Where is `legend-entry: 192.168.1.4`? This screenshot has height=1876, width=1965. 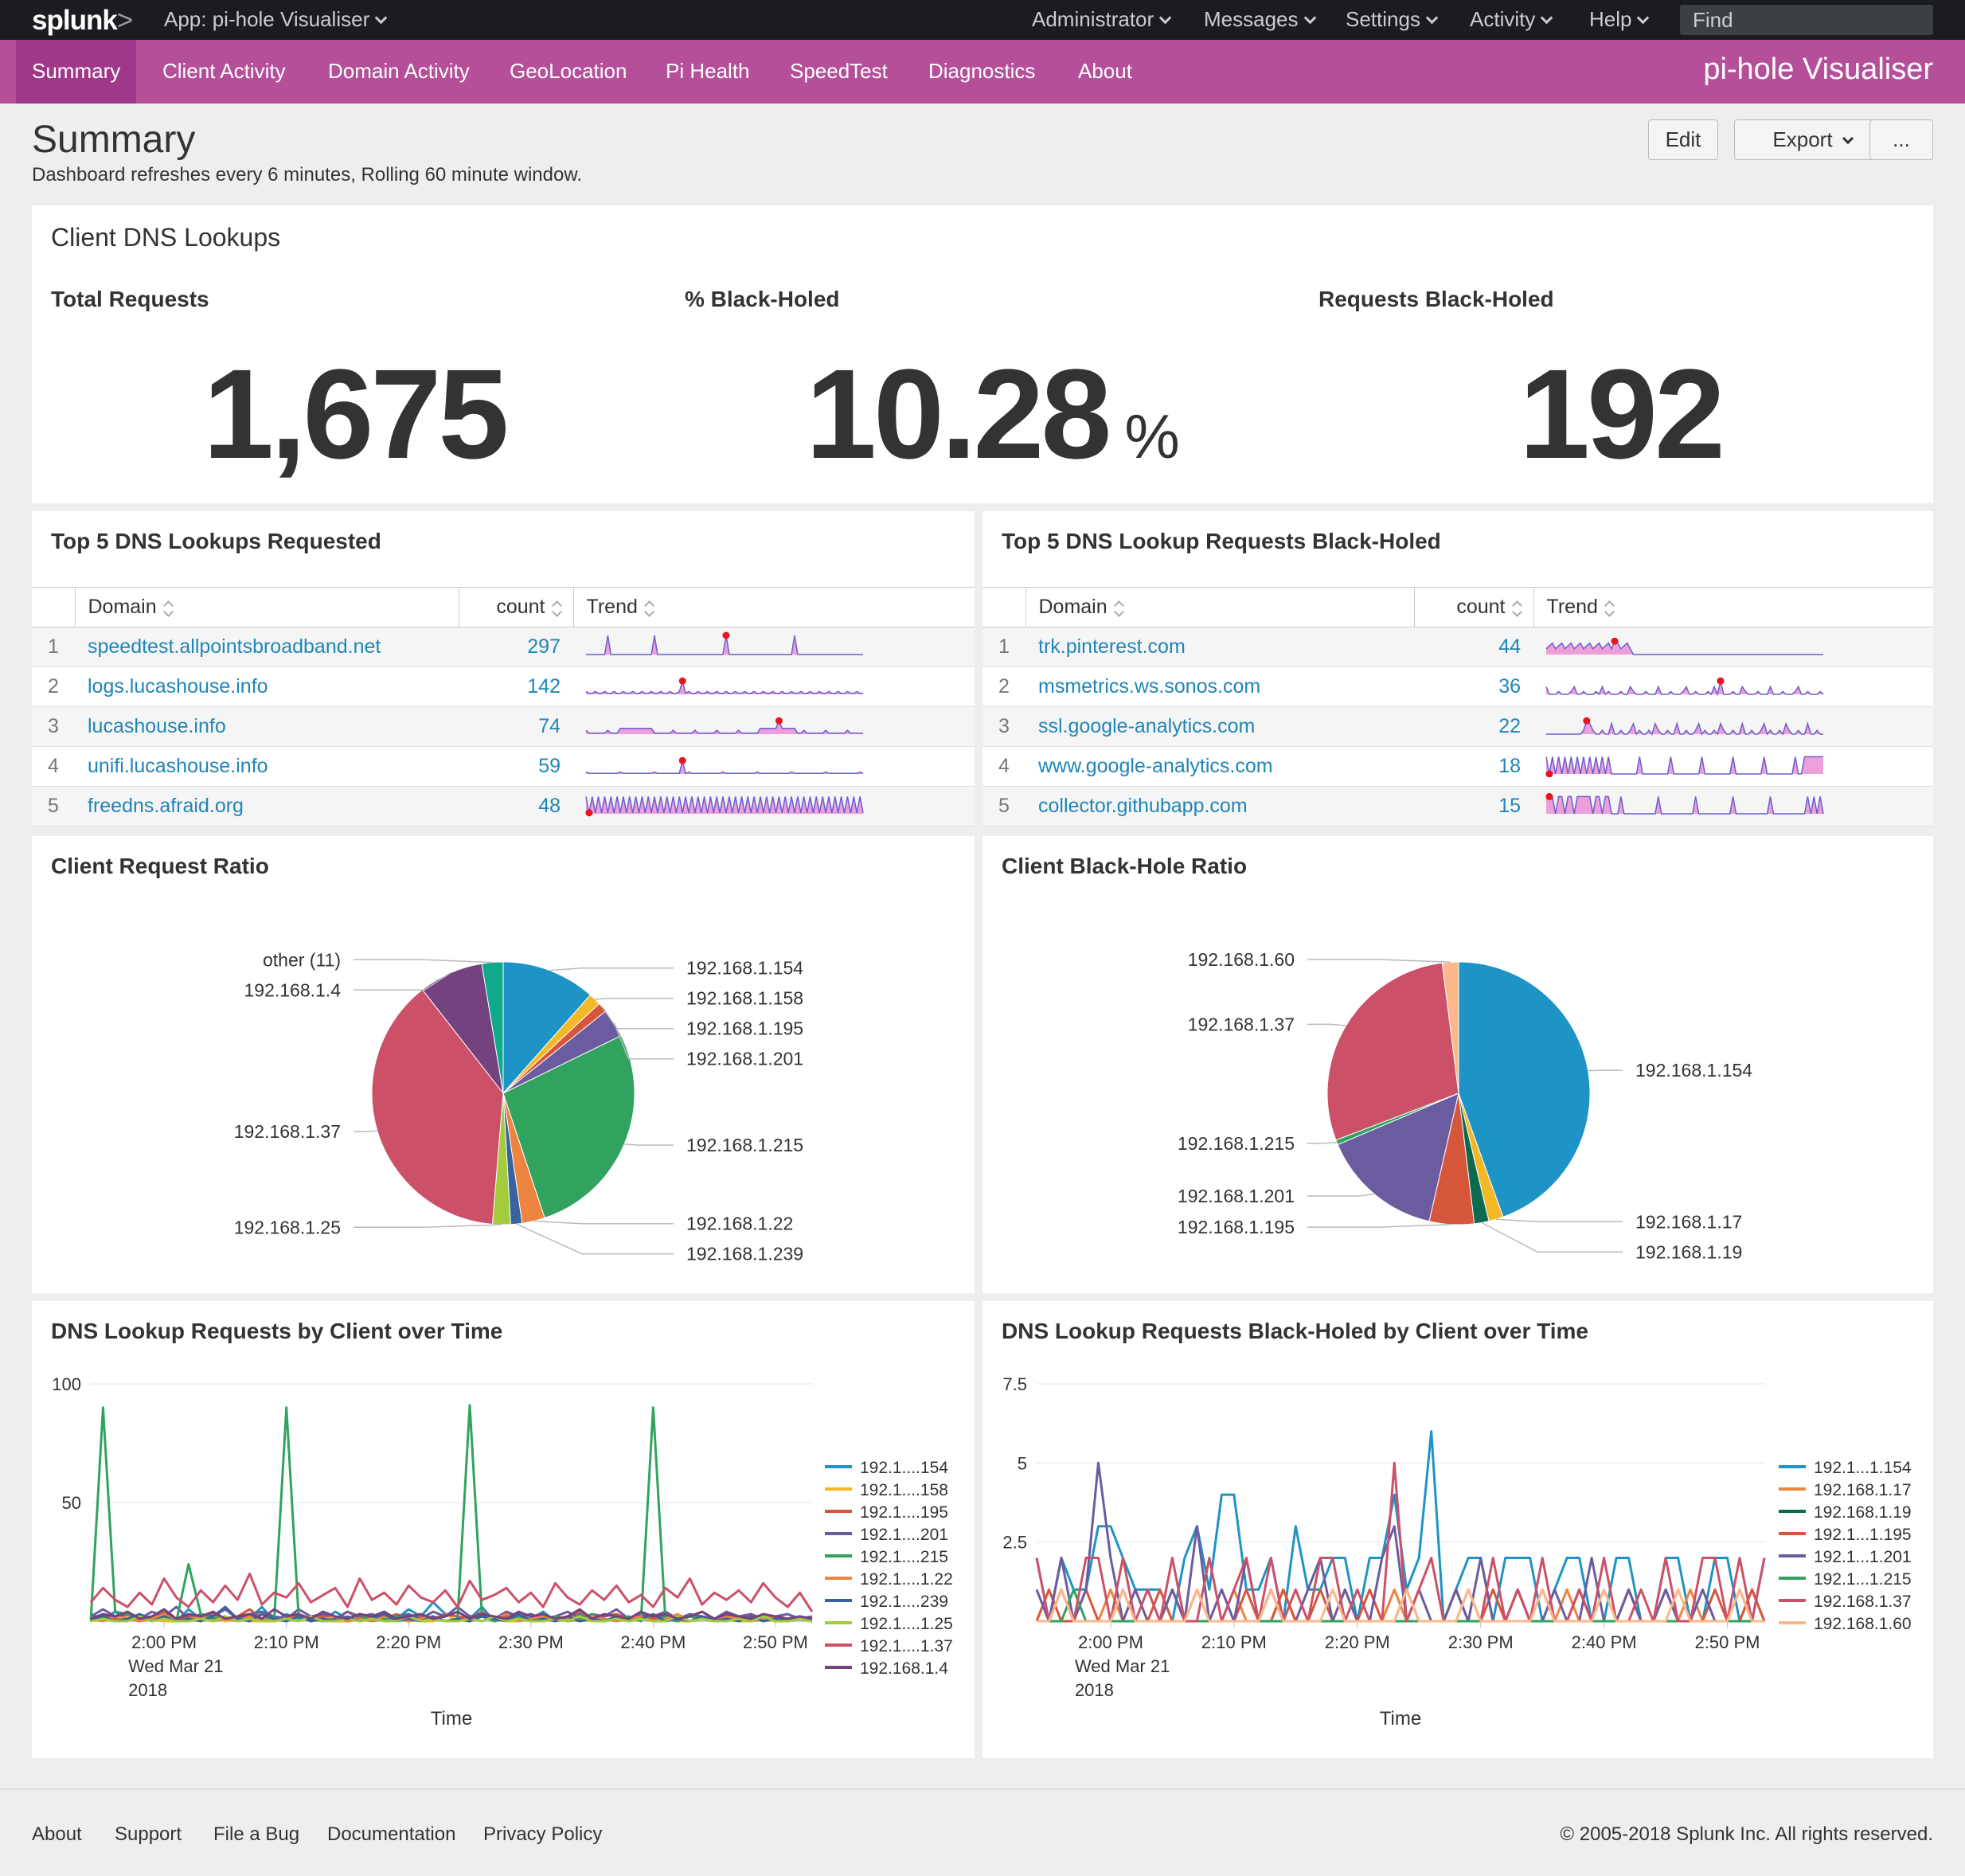 legend-entry: 192.168.1.4 is located at coordinates (904, 1668).